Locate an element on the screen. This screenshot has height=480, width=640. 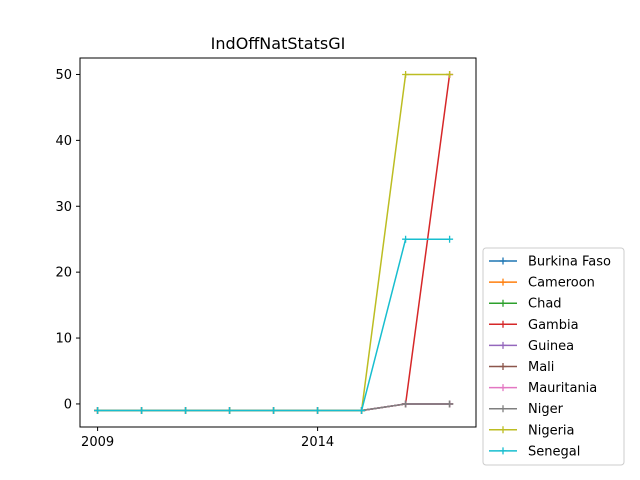
legend-label: Guinea is located at coordinates (551, 346).